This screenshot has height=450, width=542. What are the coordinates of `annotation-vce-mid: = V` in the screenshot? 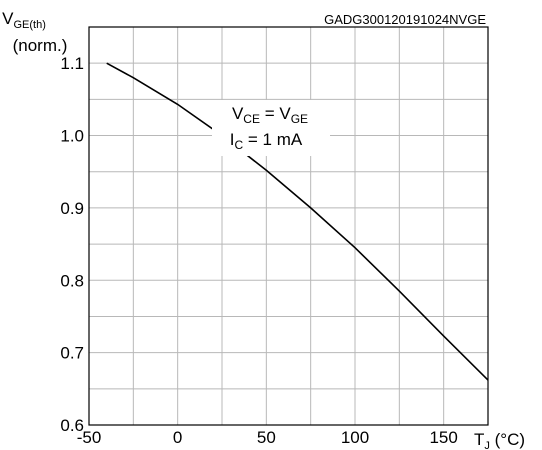 It's located at (275, 113).